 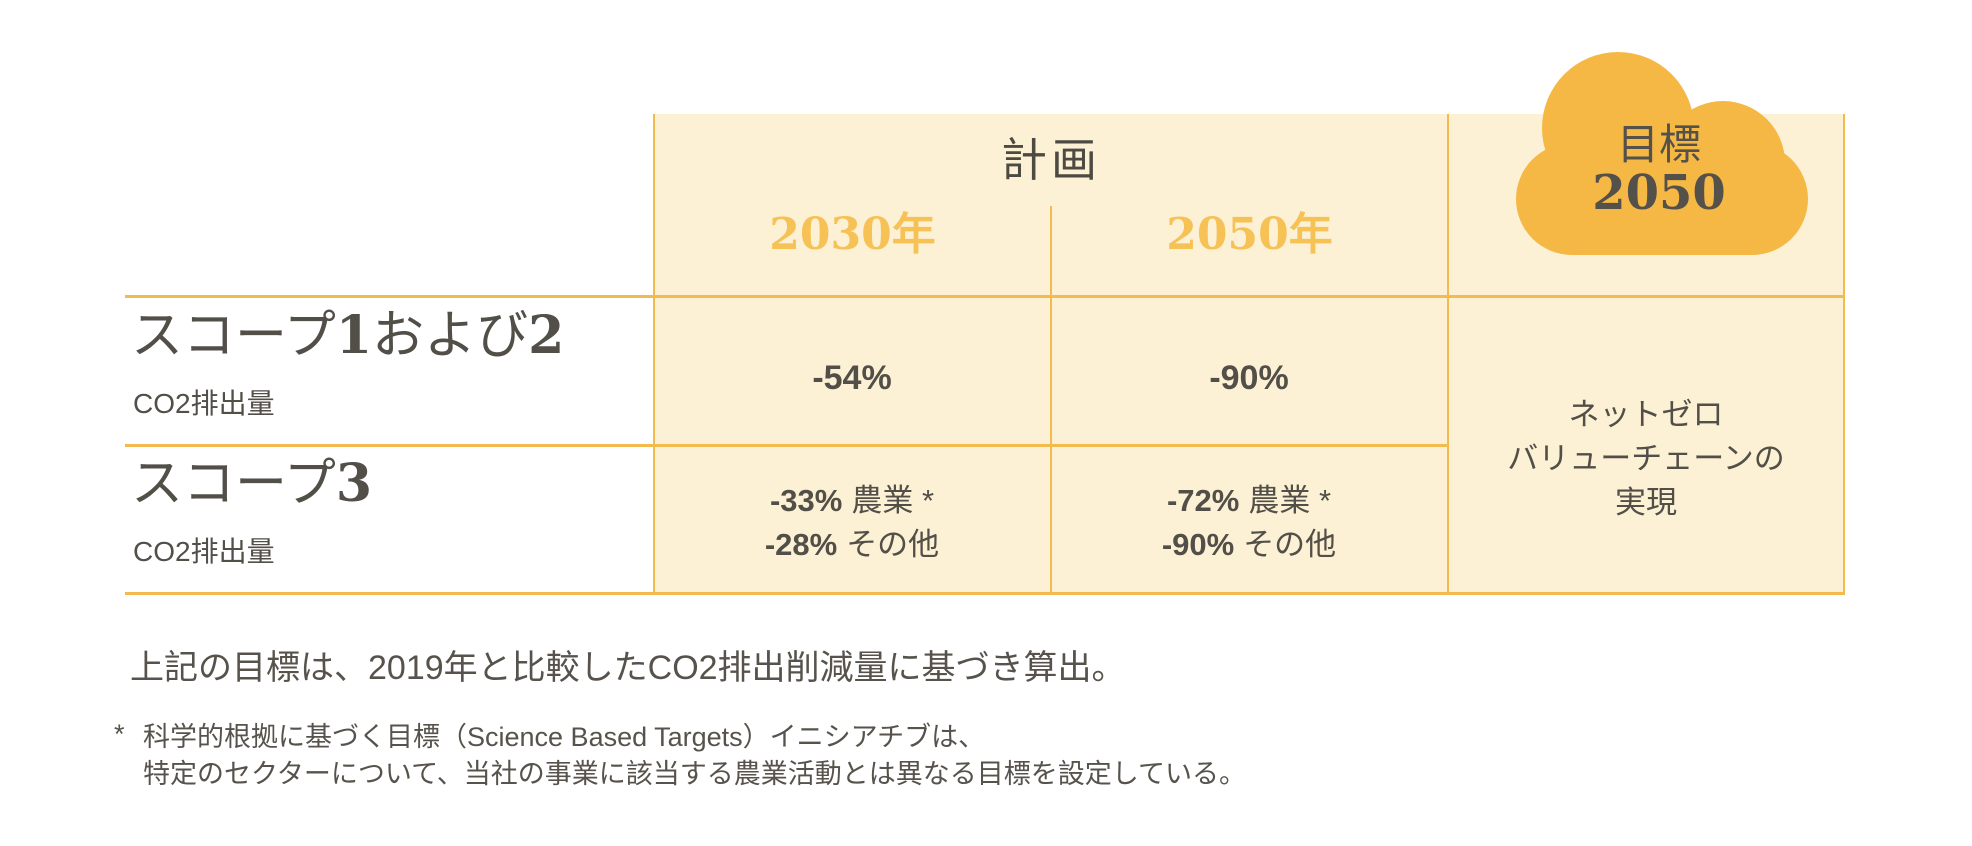 What do you see at coordinates (806, 501) in the screenshot?
I see `pct-value: -33%` at bounding box center [806, 501].